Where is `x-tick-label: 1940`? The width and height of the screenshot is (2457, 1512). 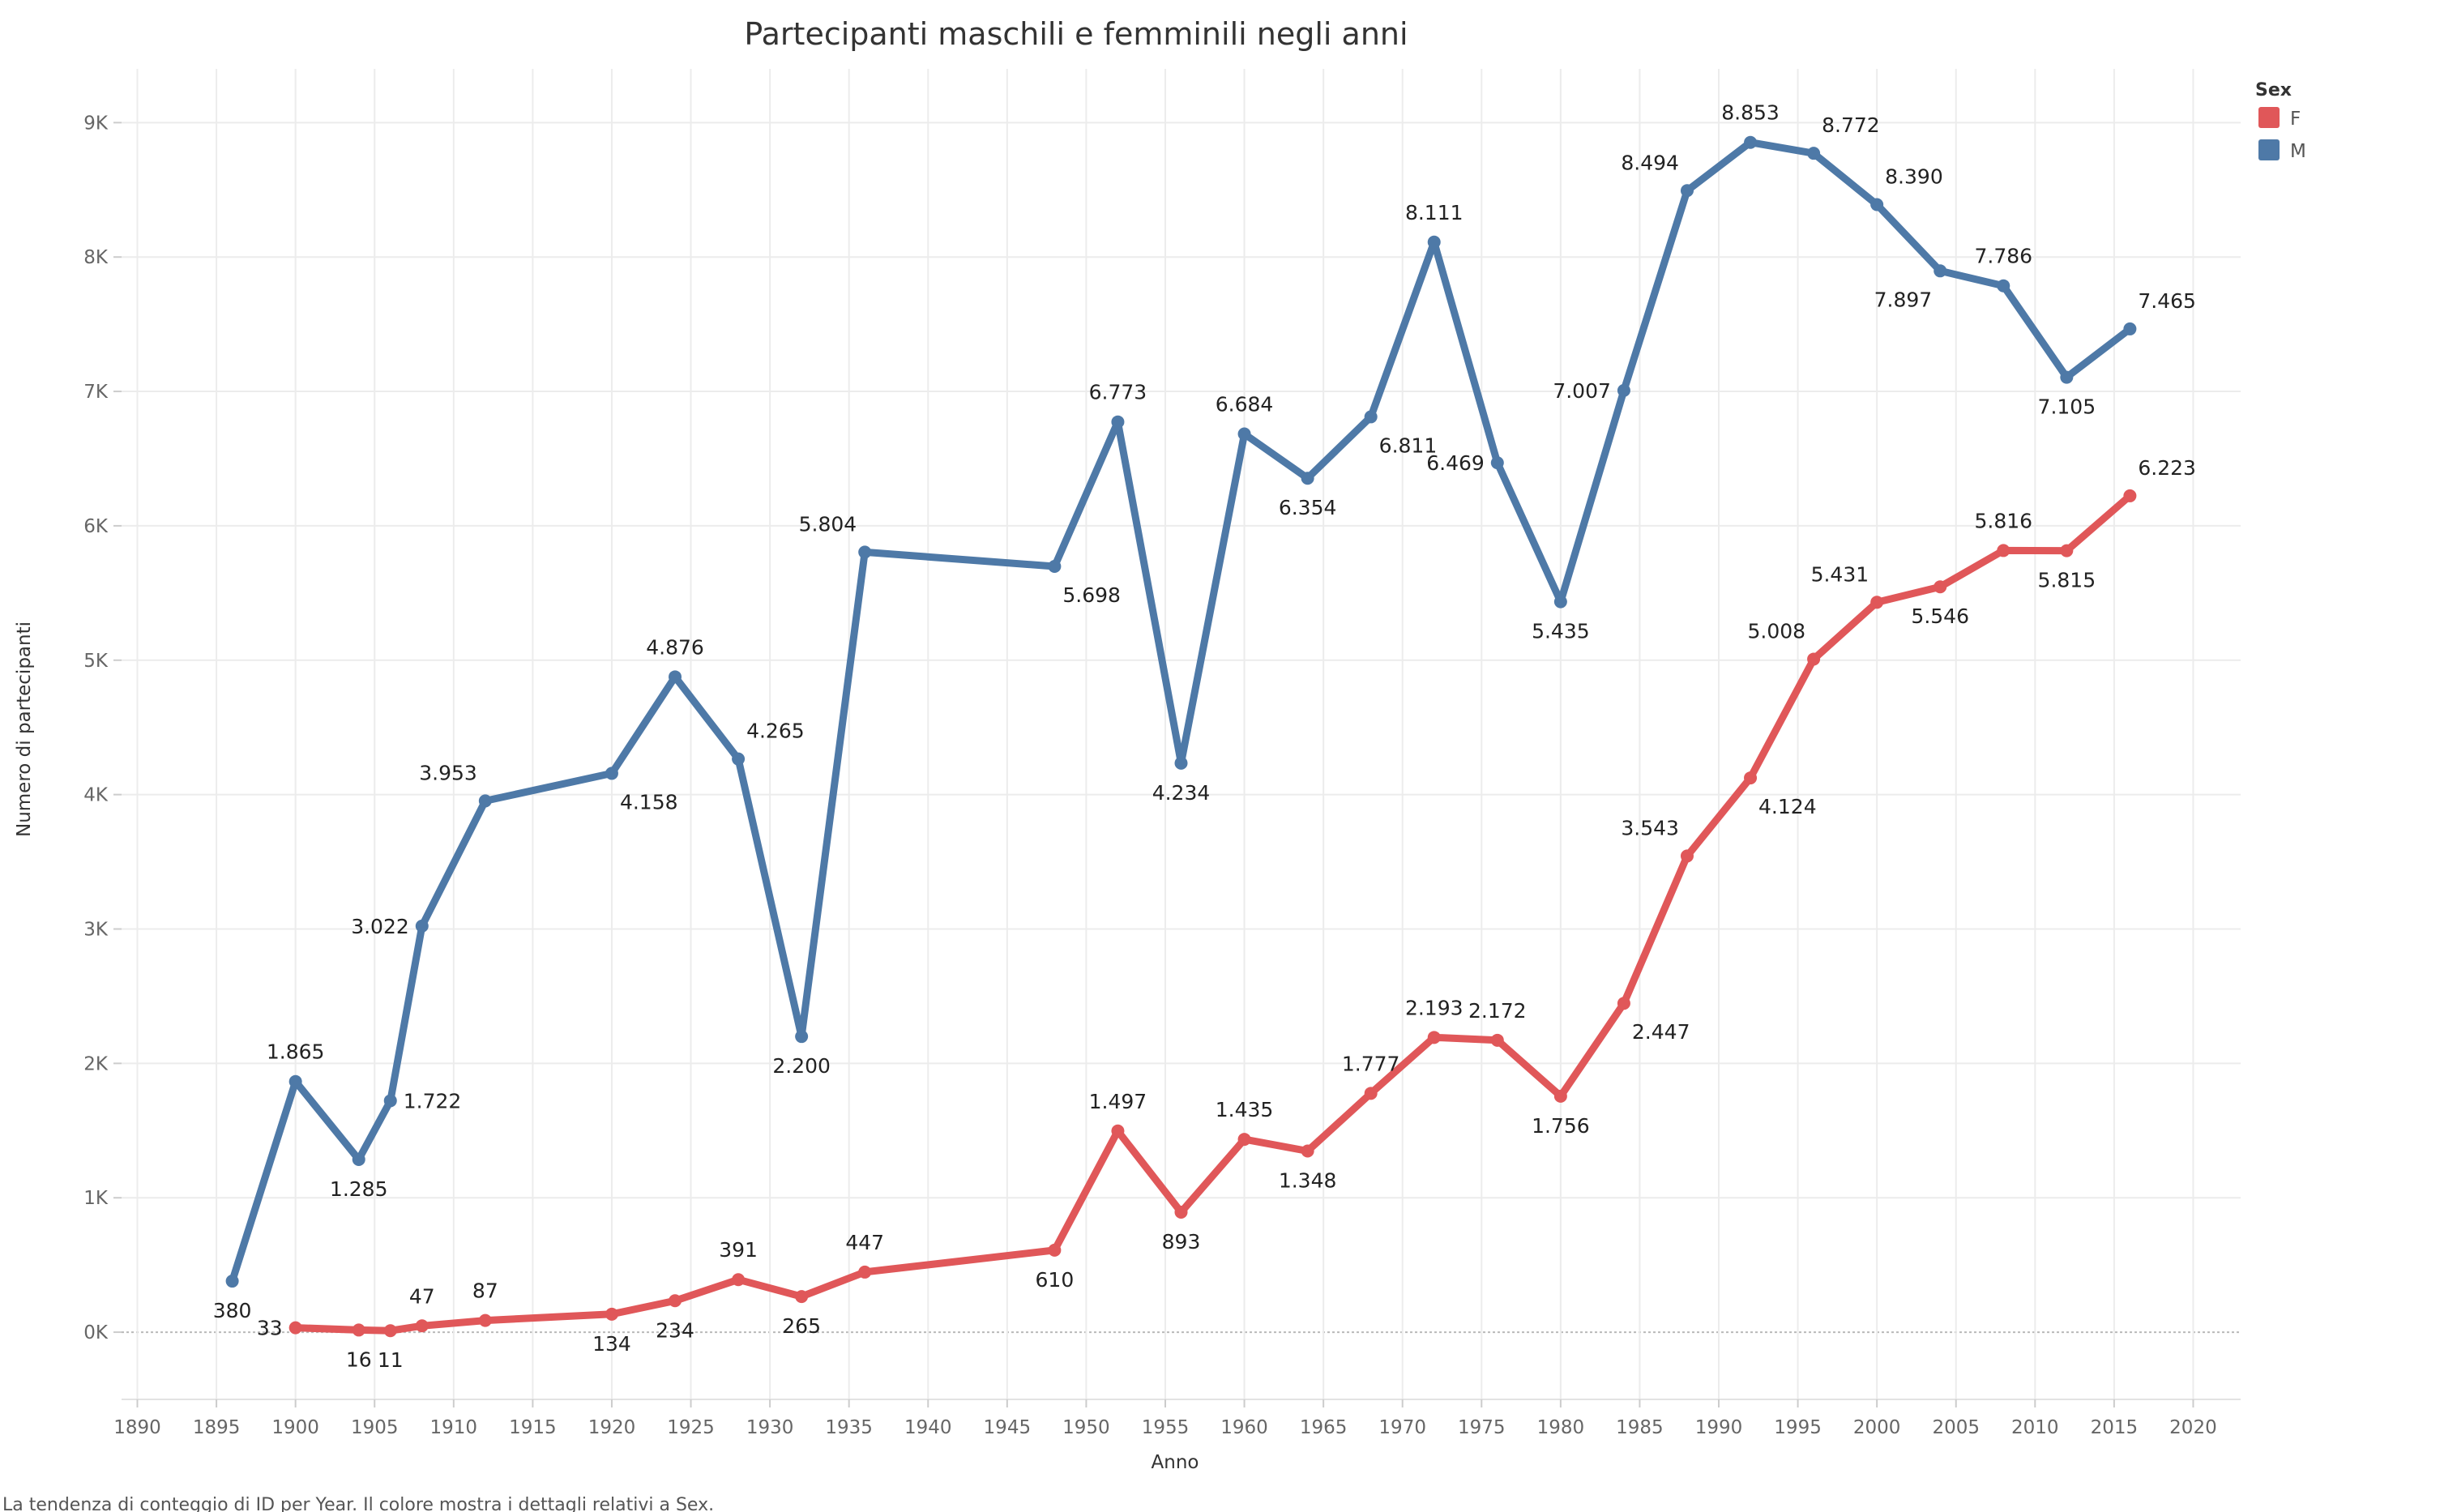
x-tick-label: 1940 is located at coordinates (928, 1427).